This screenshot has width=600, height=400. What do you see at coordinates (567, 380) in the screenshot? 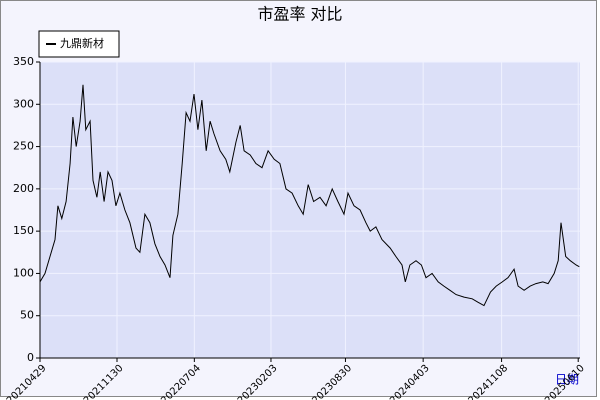
I see `x-axis-label: 日期` at bounding box center [567, 380].